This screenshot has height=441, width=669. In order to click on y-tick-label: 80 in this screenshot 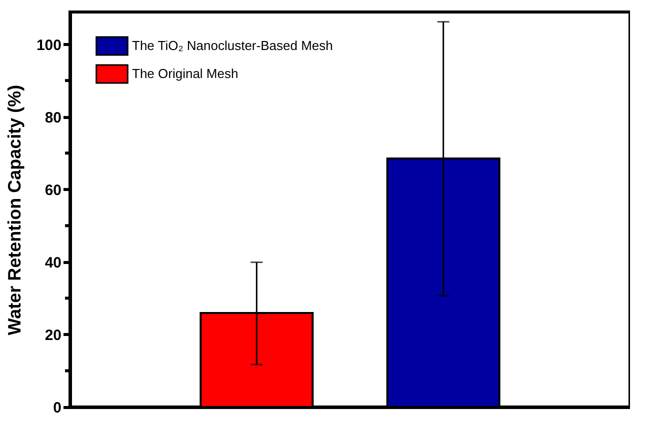, I will do `click(53, 117)`.